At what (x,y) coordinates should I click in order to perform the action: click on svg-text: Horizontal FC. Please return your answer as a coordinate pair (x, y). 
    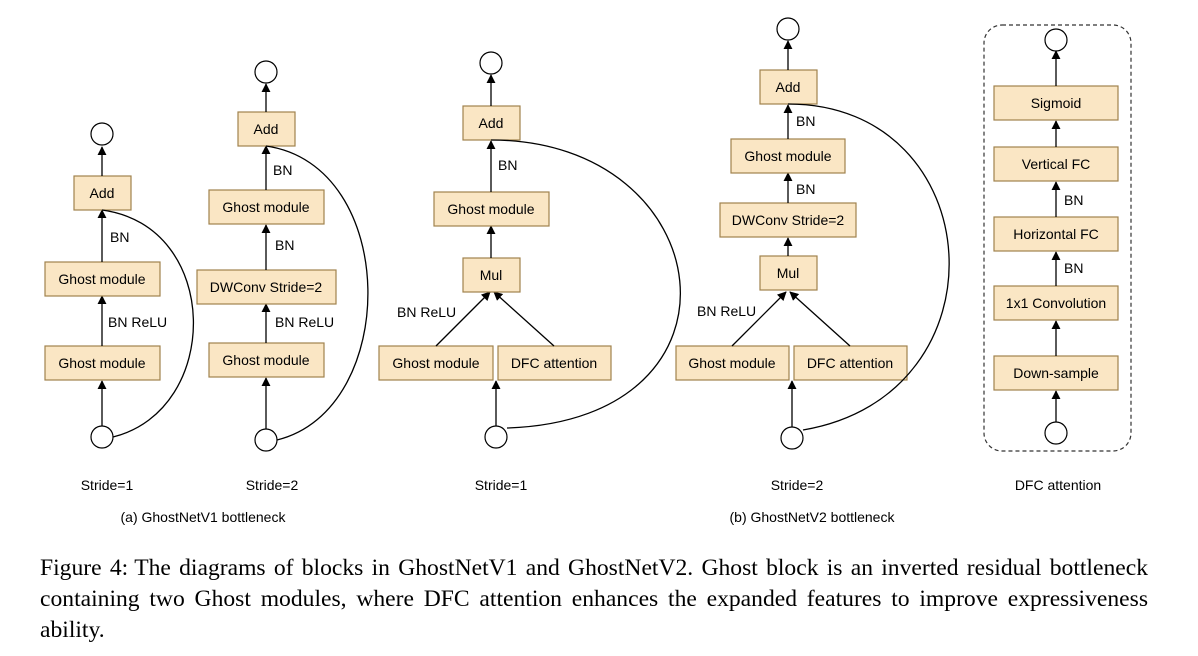
    Looking at the image, I should click on (1056, 234).